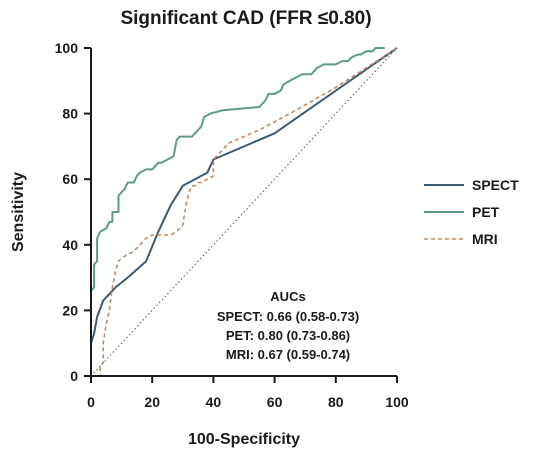  What do you see at coordinates (73, 212) in the screenshot?
I see `y-axis-ticks: 0 20 40 60 80 100` at bounding box center [73, 212].